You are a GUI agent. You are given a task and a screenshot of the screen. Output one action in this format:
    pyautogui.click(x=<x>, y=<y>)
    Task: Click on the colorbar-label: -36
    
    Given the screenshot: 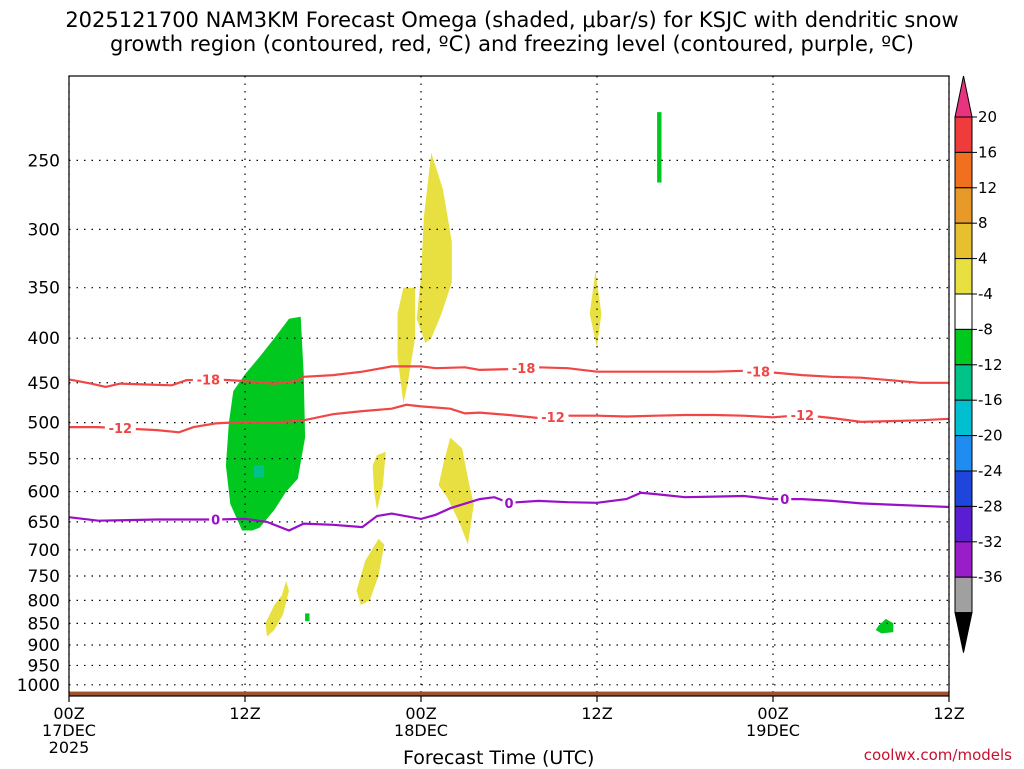 What is the action you would take?
    pyautogui.click(x=990, y=577)
    